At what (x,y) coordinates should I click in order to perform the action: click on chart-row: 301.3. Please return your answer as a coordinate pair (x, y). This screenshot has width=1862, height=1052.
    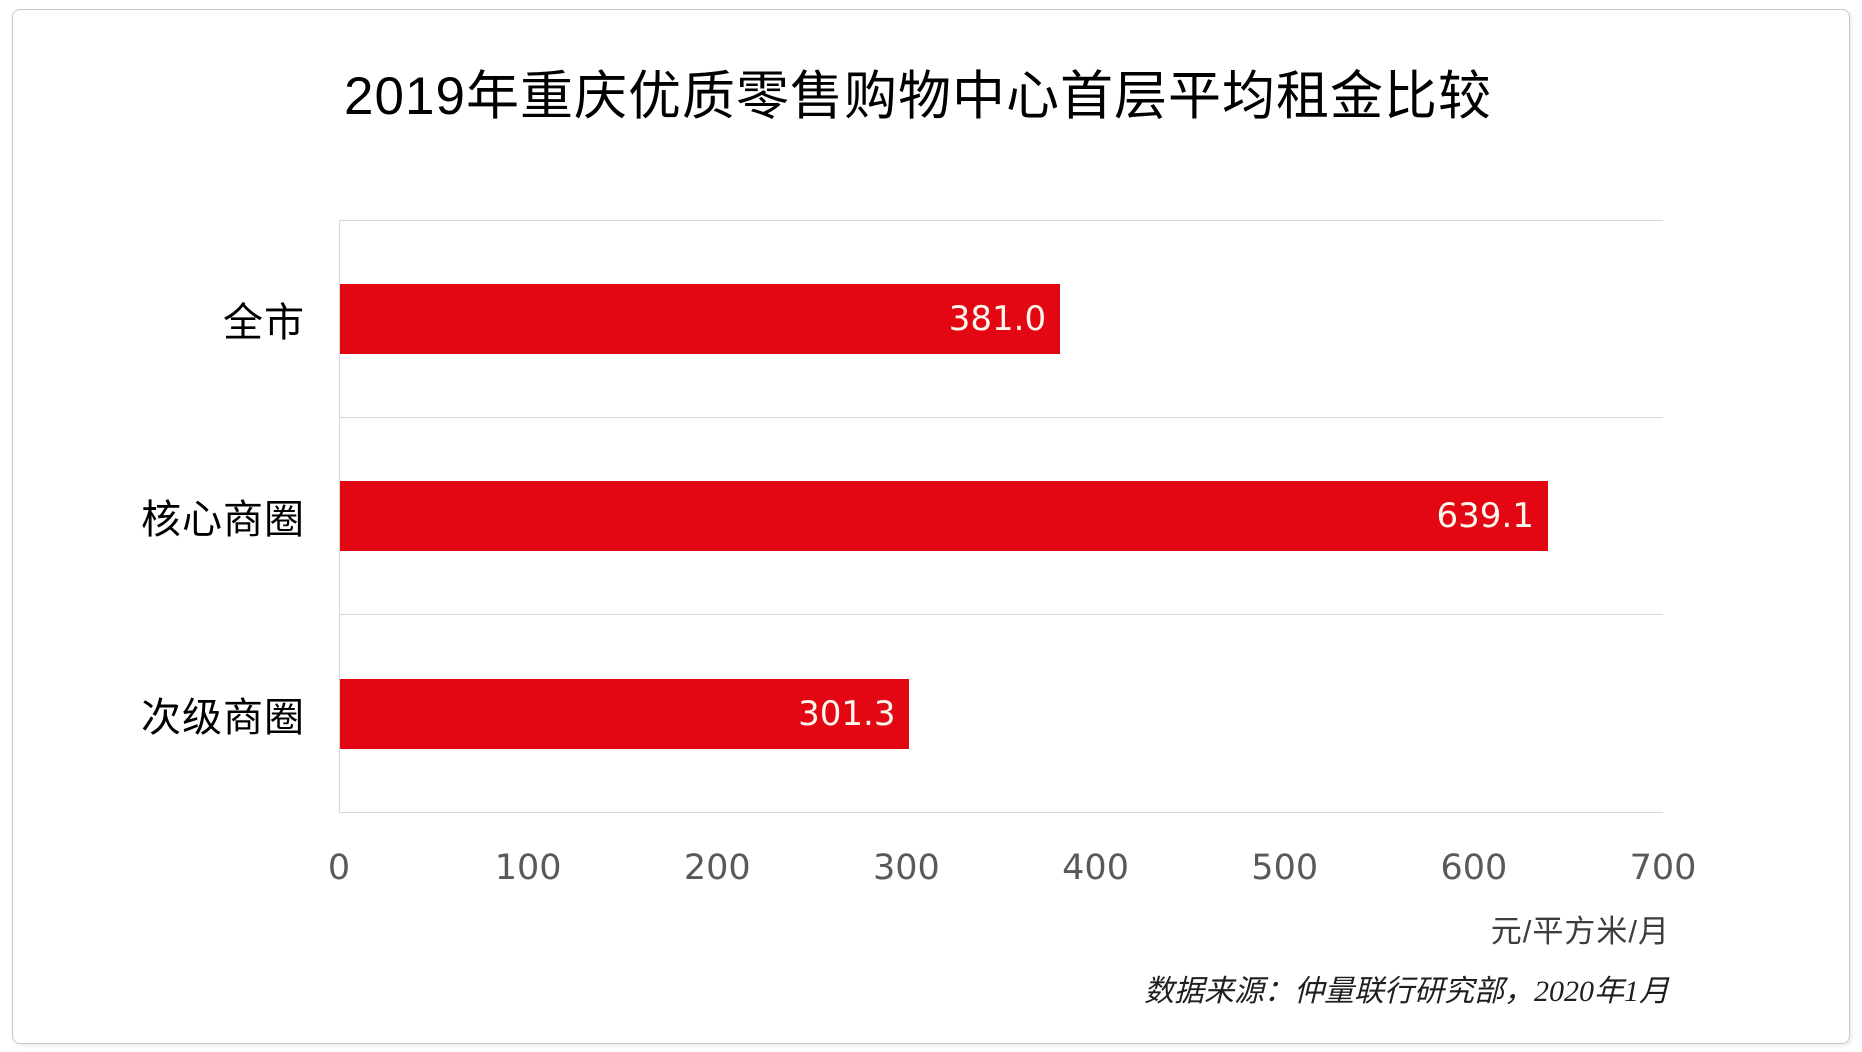
    Looking at the image, I should click on (1001, 713).